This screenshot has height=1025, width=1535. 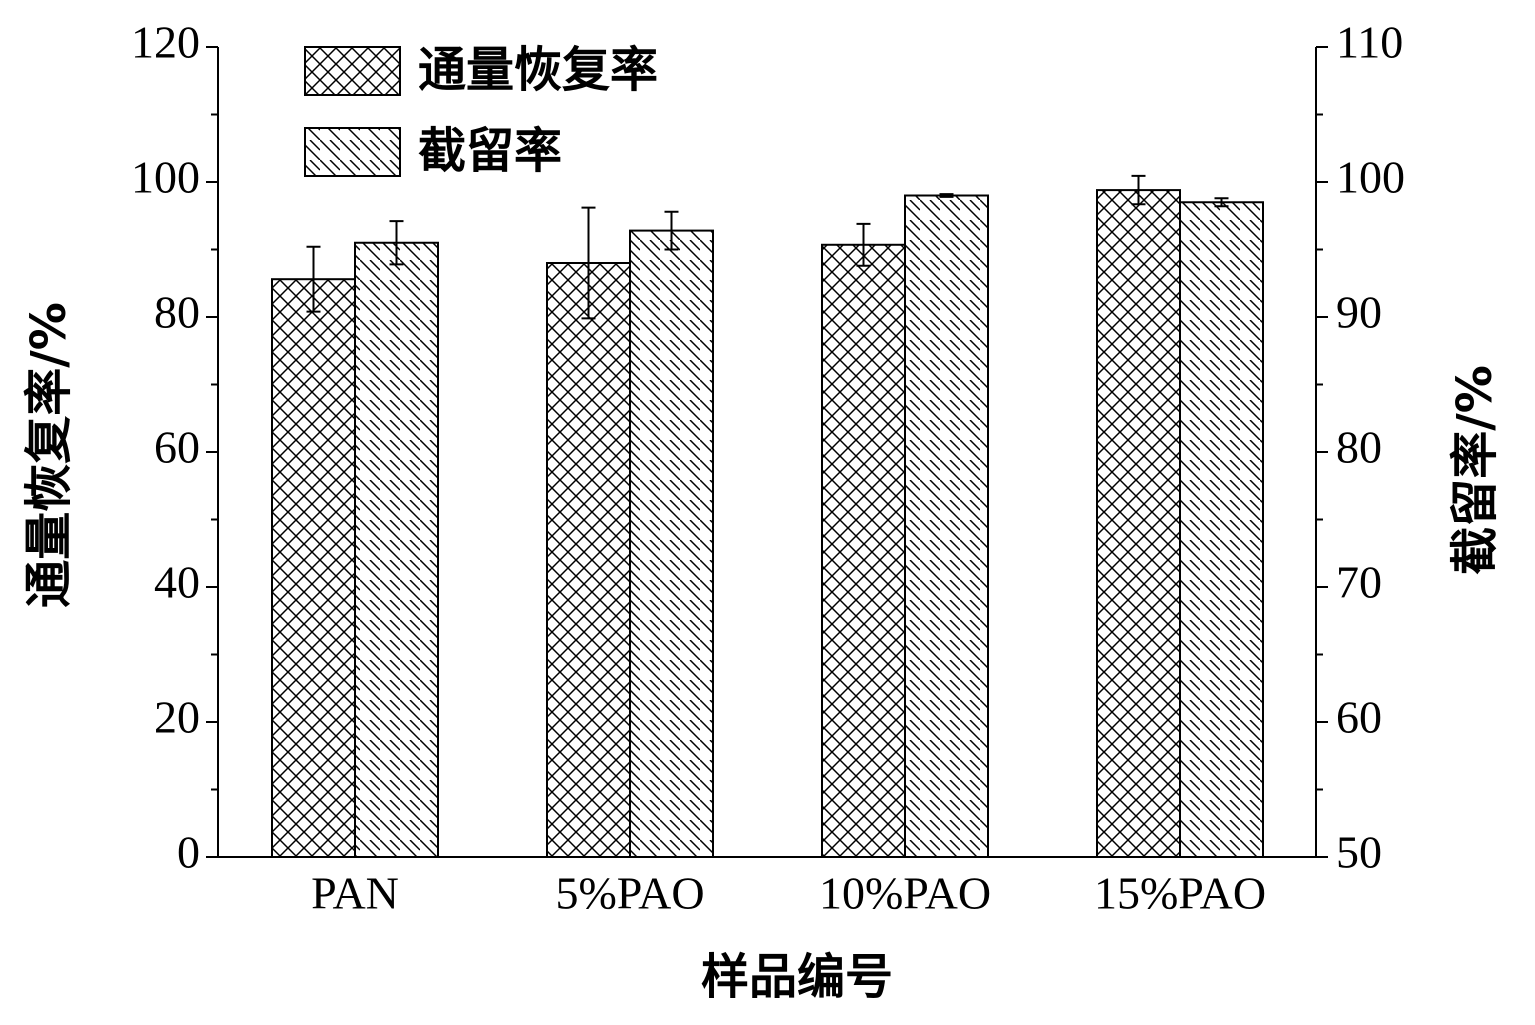 What do you see at coordinates (177, 717) in the screenshot?
I see `y-tick-label: 20` at bounding box center [177, 717].